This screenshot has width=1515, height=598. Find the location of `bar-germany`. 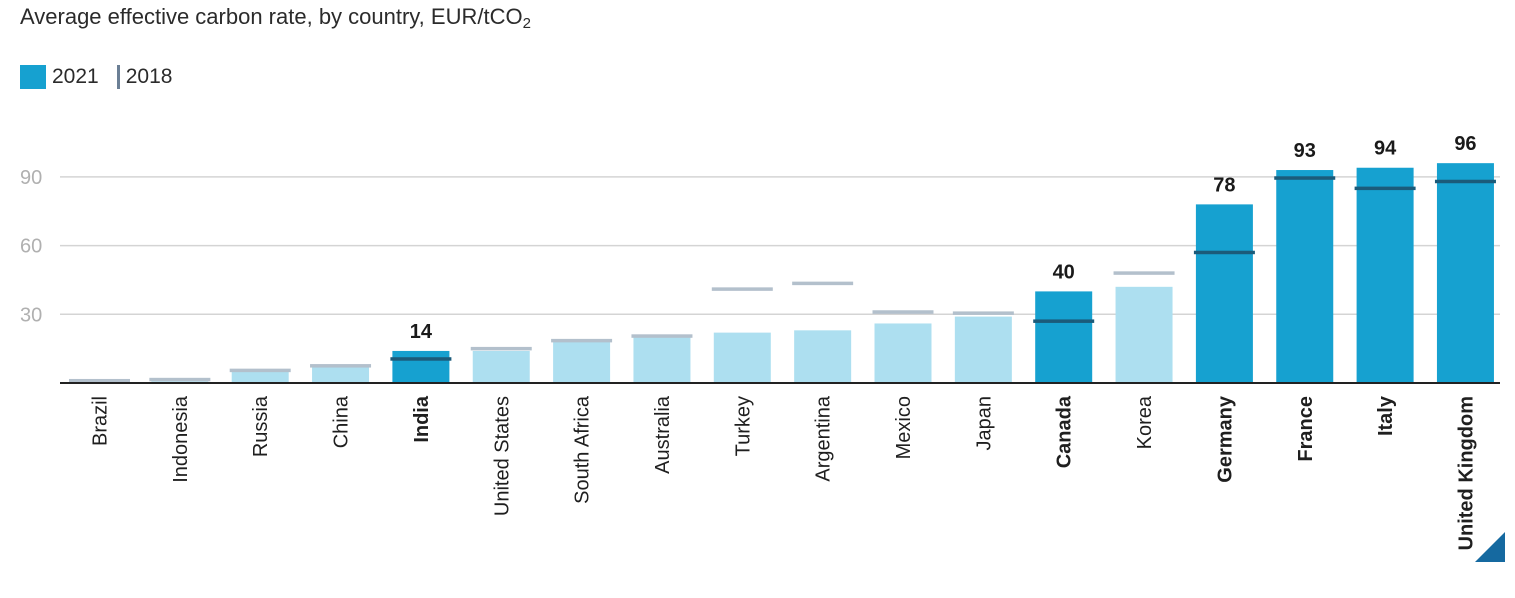

bar-germany is located at coordinates (1224, 293).